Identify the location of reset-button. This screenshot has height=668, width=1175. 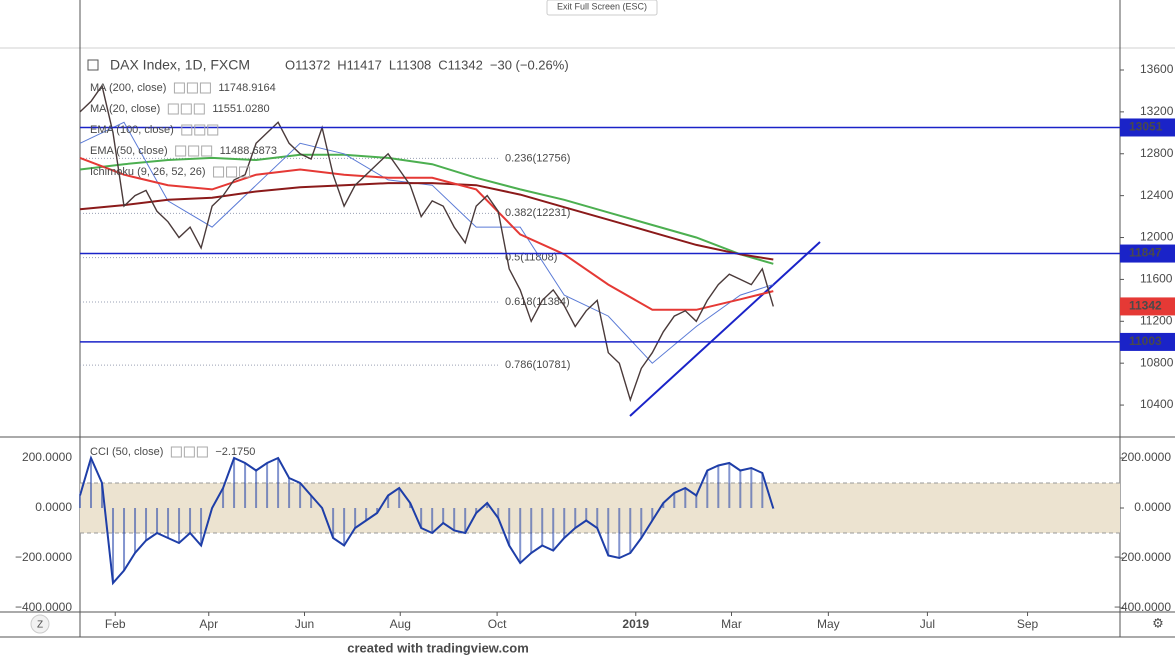
(40, 624).